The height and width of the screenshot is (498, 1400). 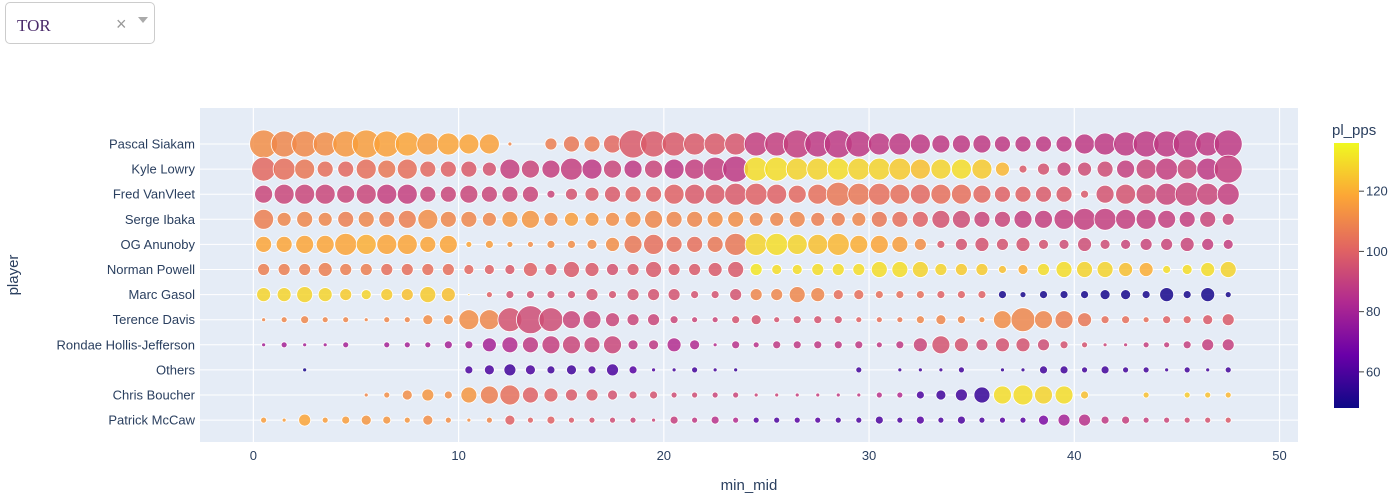 I want to click on player-label: Serge Ibaka, so click(x=160, y=219).